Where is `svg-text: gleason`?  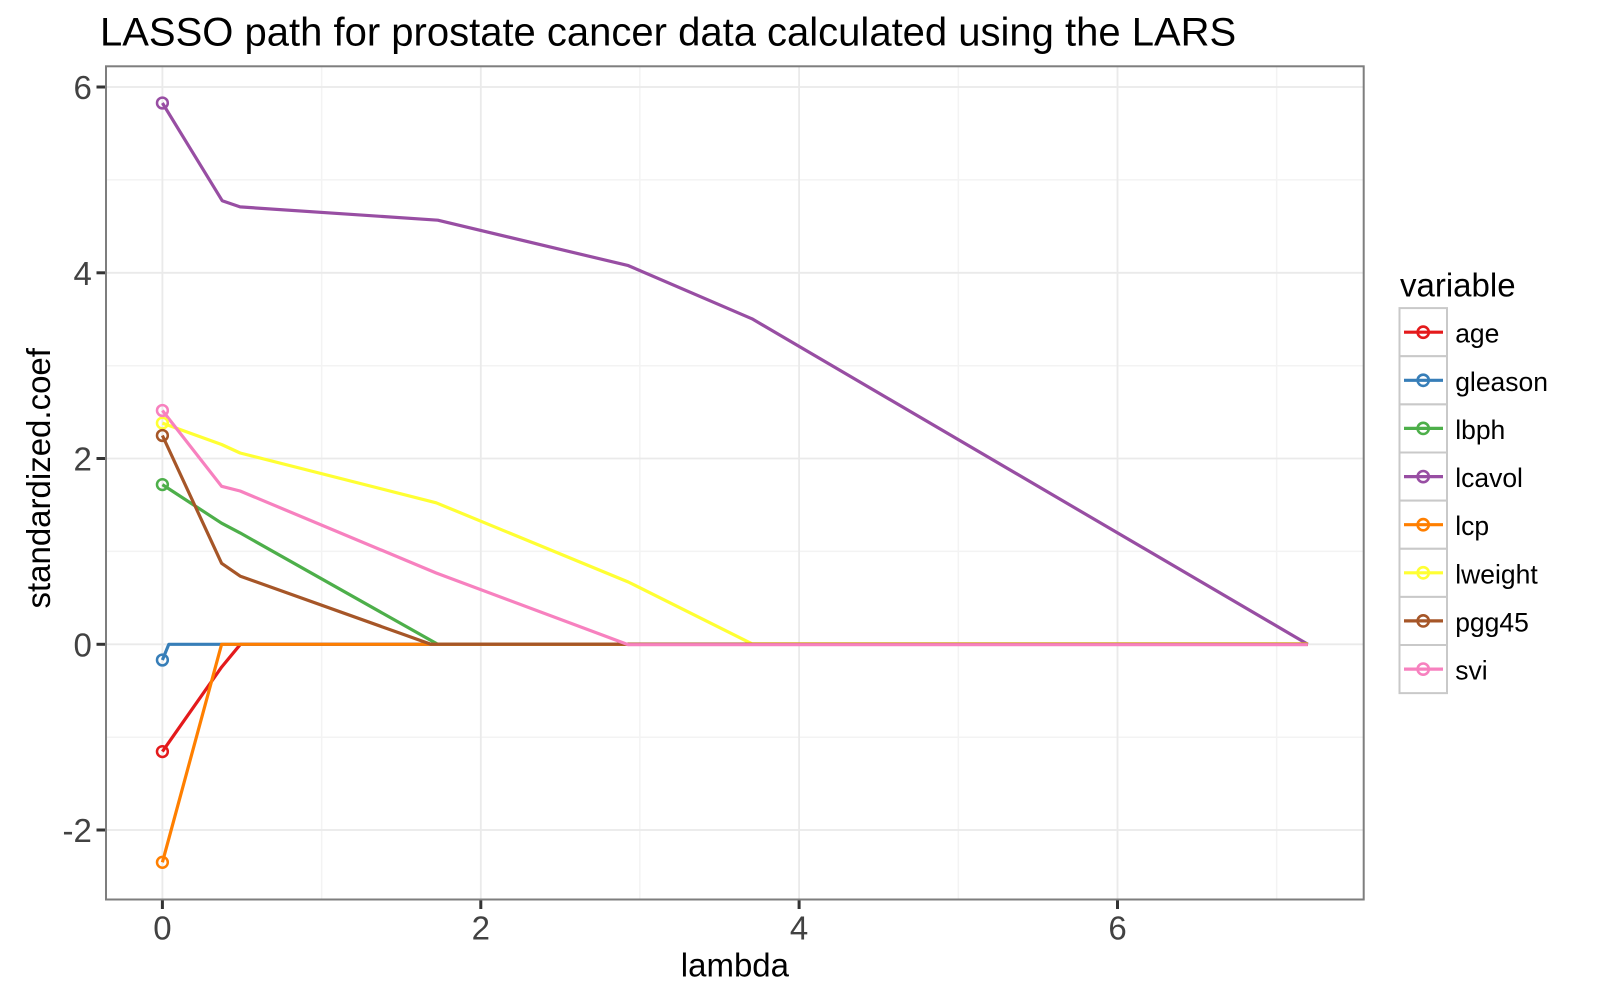 svg-text: gleason is located at coordinates (1501, 382).